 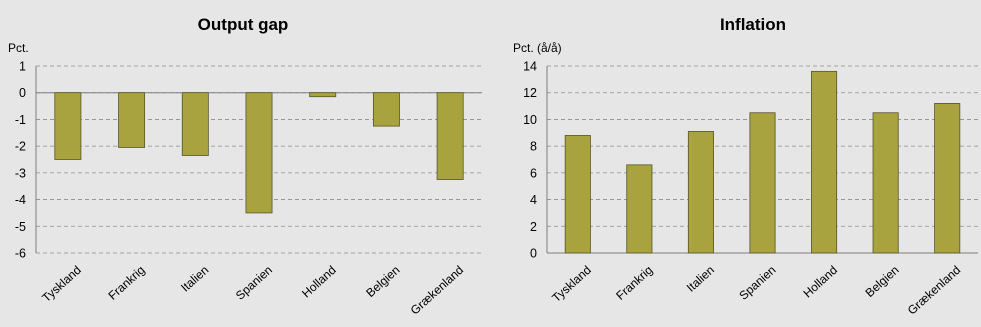 What do you see at coordinates (68, 126) in the screenshot?
I see `bar-output-gap-tyskland` at bounding box center [68, 126].